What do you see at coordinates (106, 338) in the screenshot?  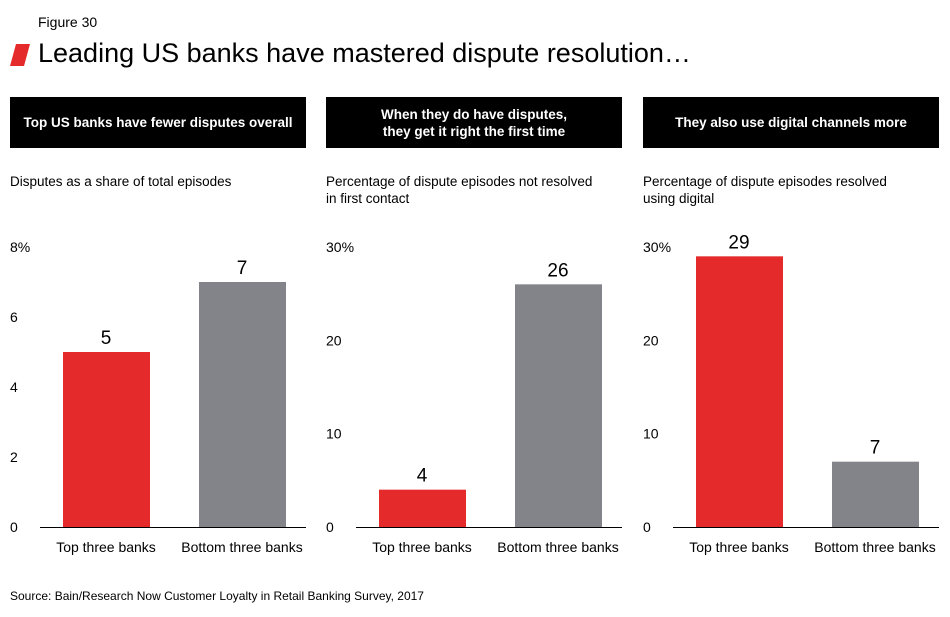 I see `data-label: 5` at bounding box center [106, 338].